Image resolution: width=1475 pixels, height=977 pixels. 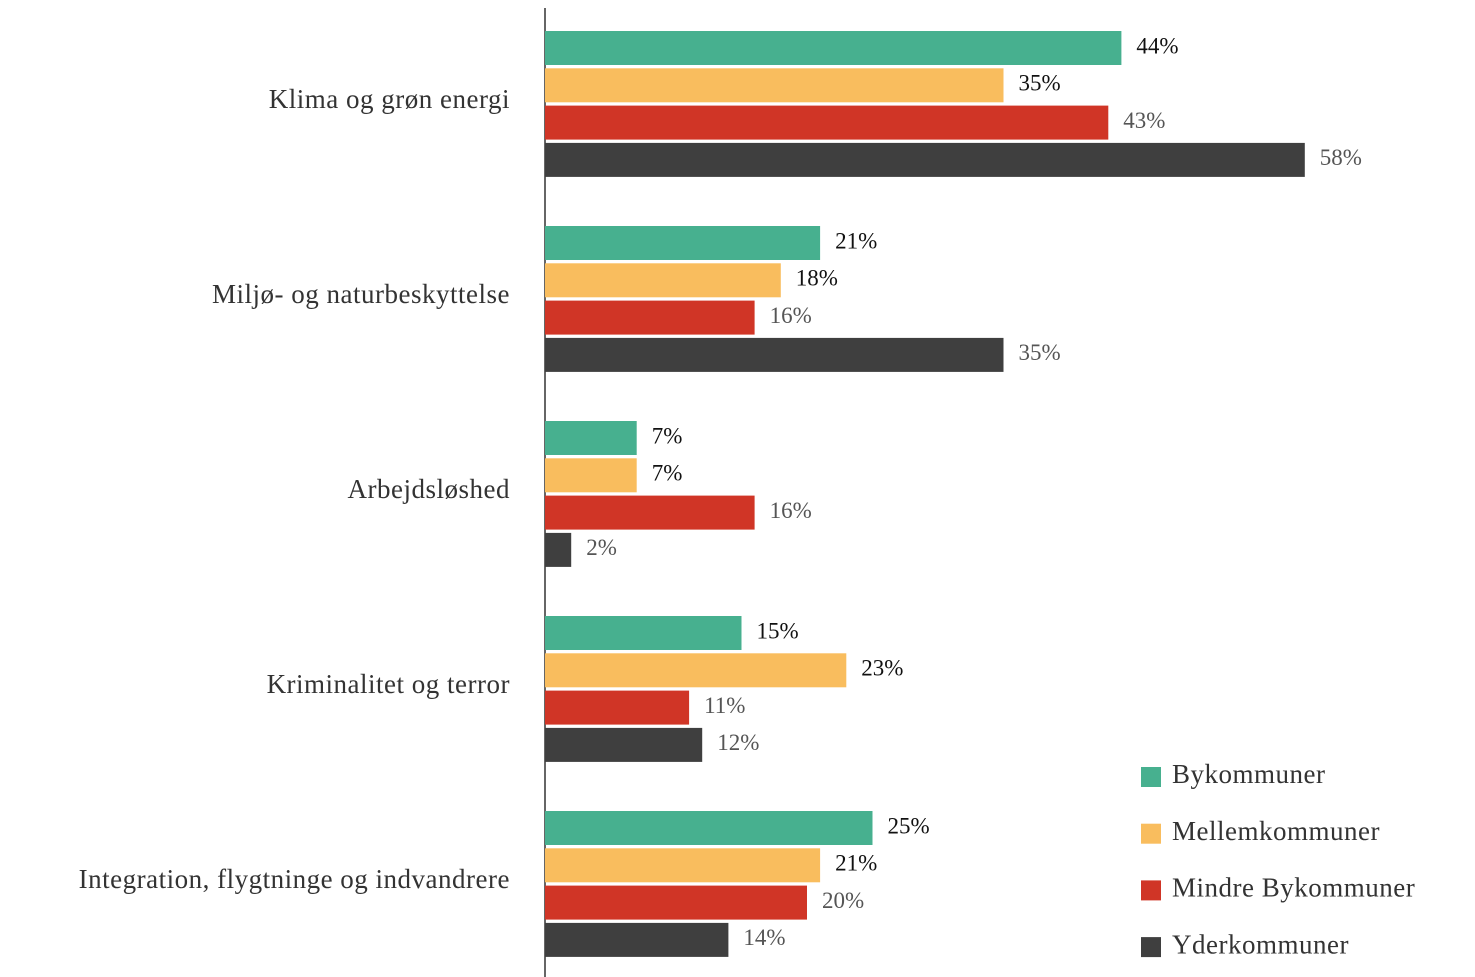 I want to click on value-label: 25%, so click(x=909, y=825).